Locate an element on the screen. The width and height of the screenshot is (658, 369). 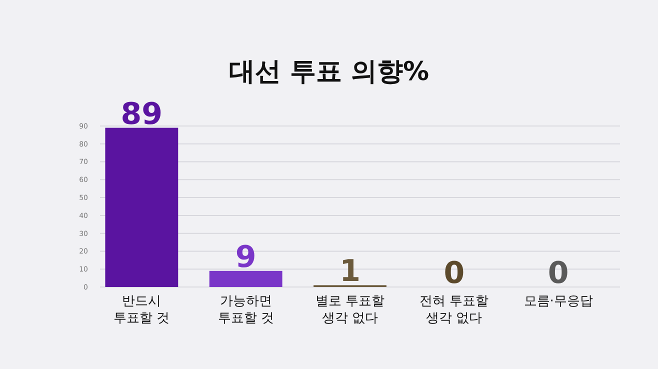
x-tick-label: 반드시 투표할 것 is located at coordinates (142, 310).